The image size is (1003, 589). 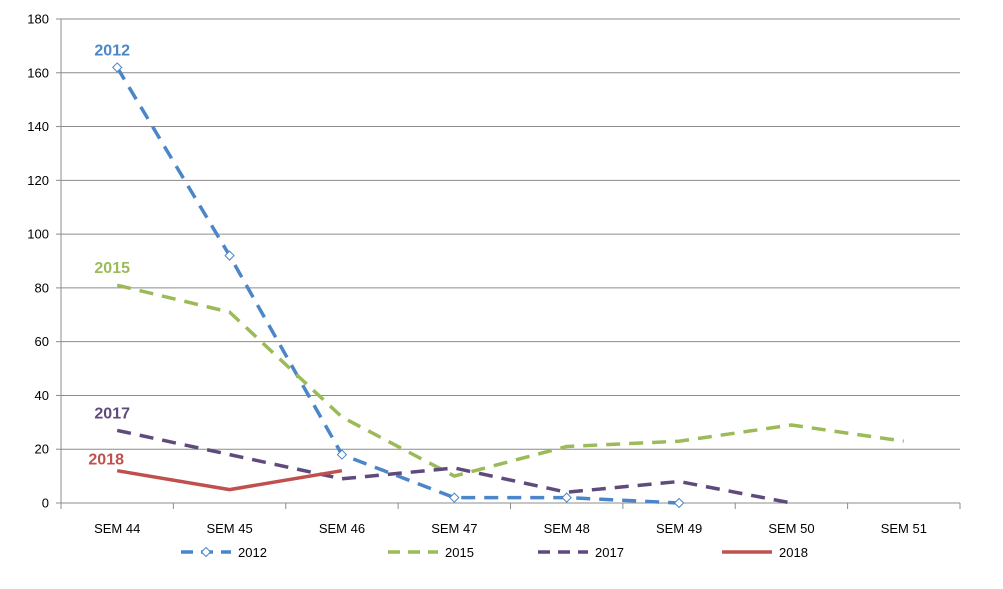 I want to click on y-tick-label-20: 20, so click(x=42, y=449).